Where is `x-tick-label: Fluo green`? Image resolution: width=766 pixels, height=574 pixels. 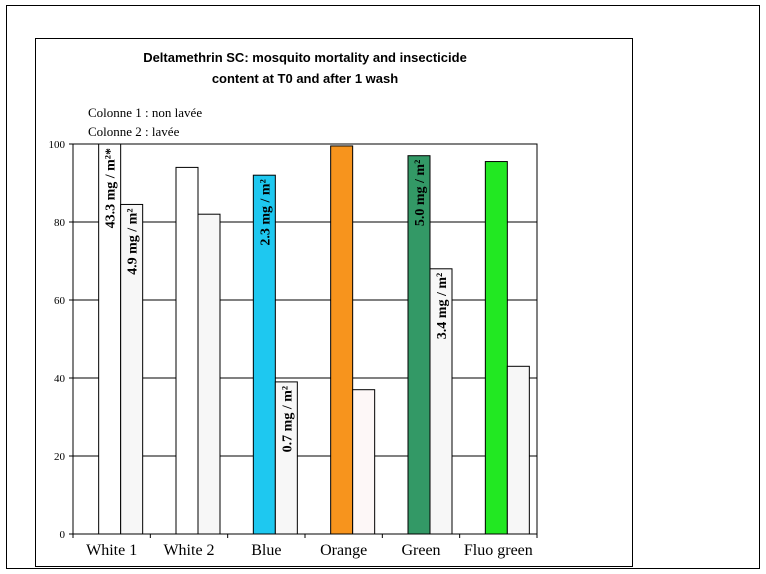 x-tick-label: Fluo green is located at coordinates (498, 550).